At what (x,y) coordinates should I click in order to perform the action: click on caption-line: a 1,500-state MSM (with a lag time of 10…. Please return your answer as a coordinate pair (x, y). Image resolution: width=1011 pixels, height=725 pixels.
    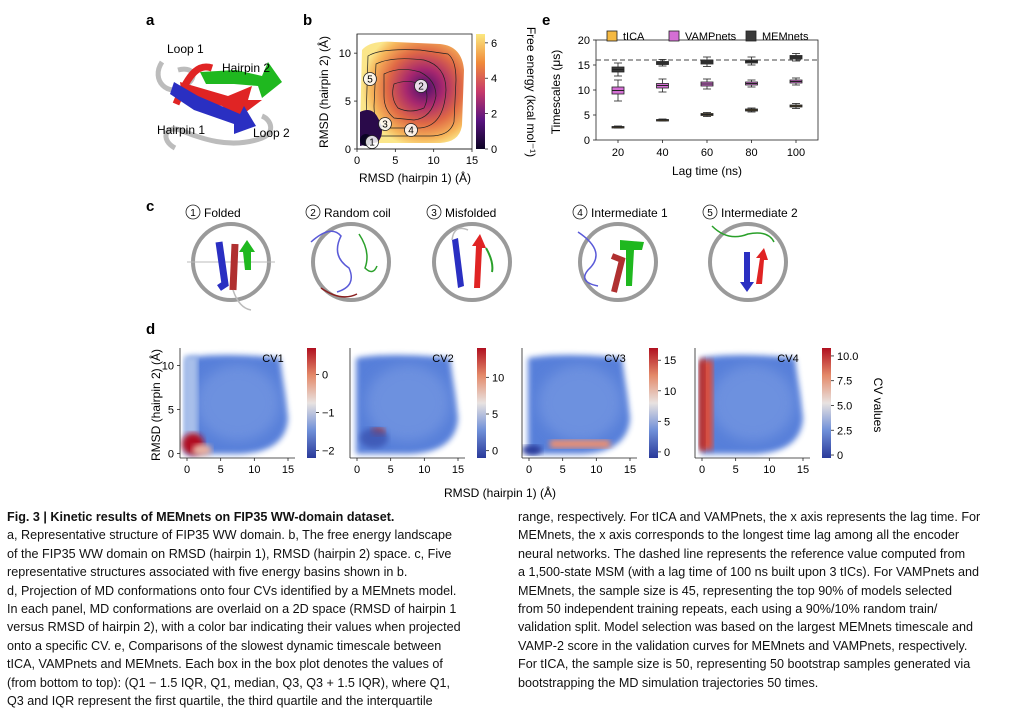
    Looking at the image, I should click on (749, 572).